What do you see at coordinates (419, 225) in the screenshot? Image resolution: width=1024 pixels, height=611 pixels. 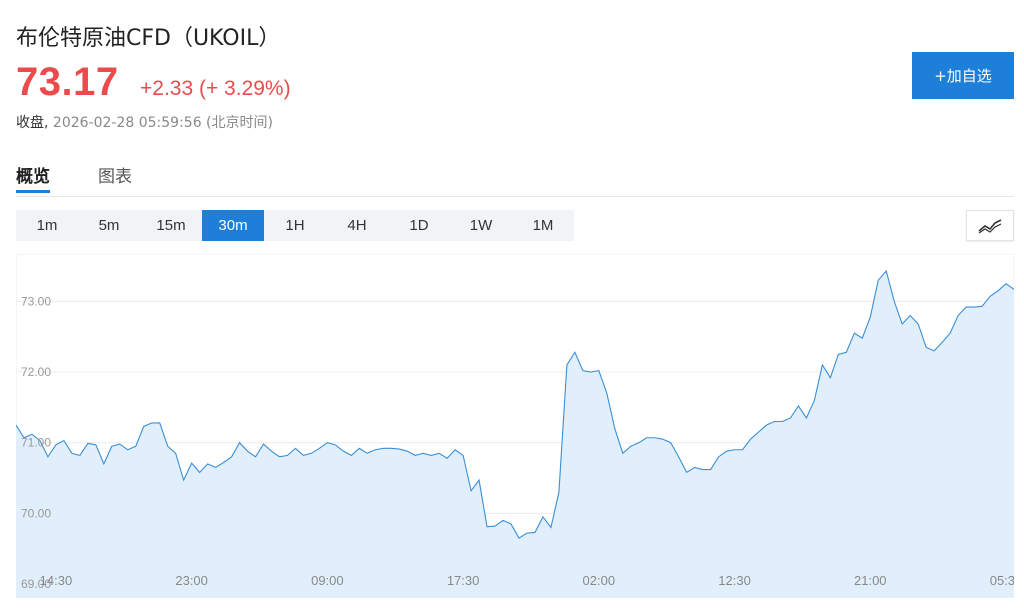 I see `timeframe-1d: 1D` at bounding box center [419, 225].